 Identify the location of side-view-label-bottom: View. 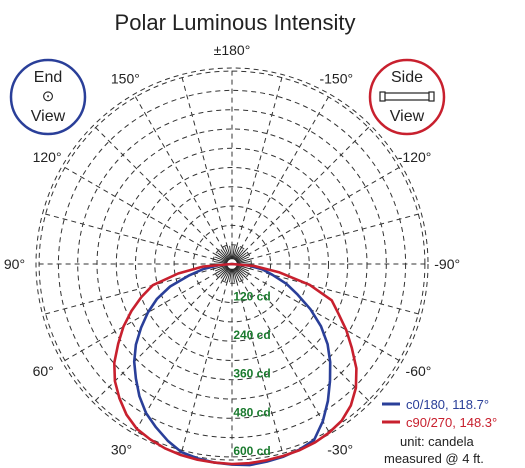
(407, 116).